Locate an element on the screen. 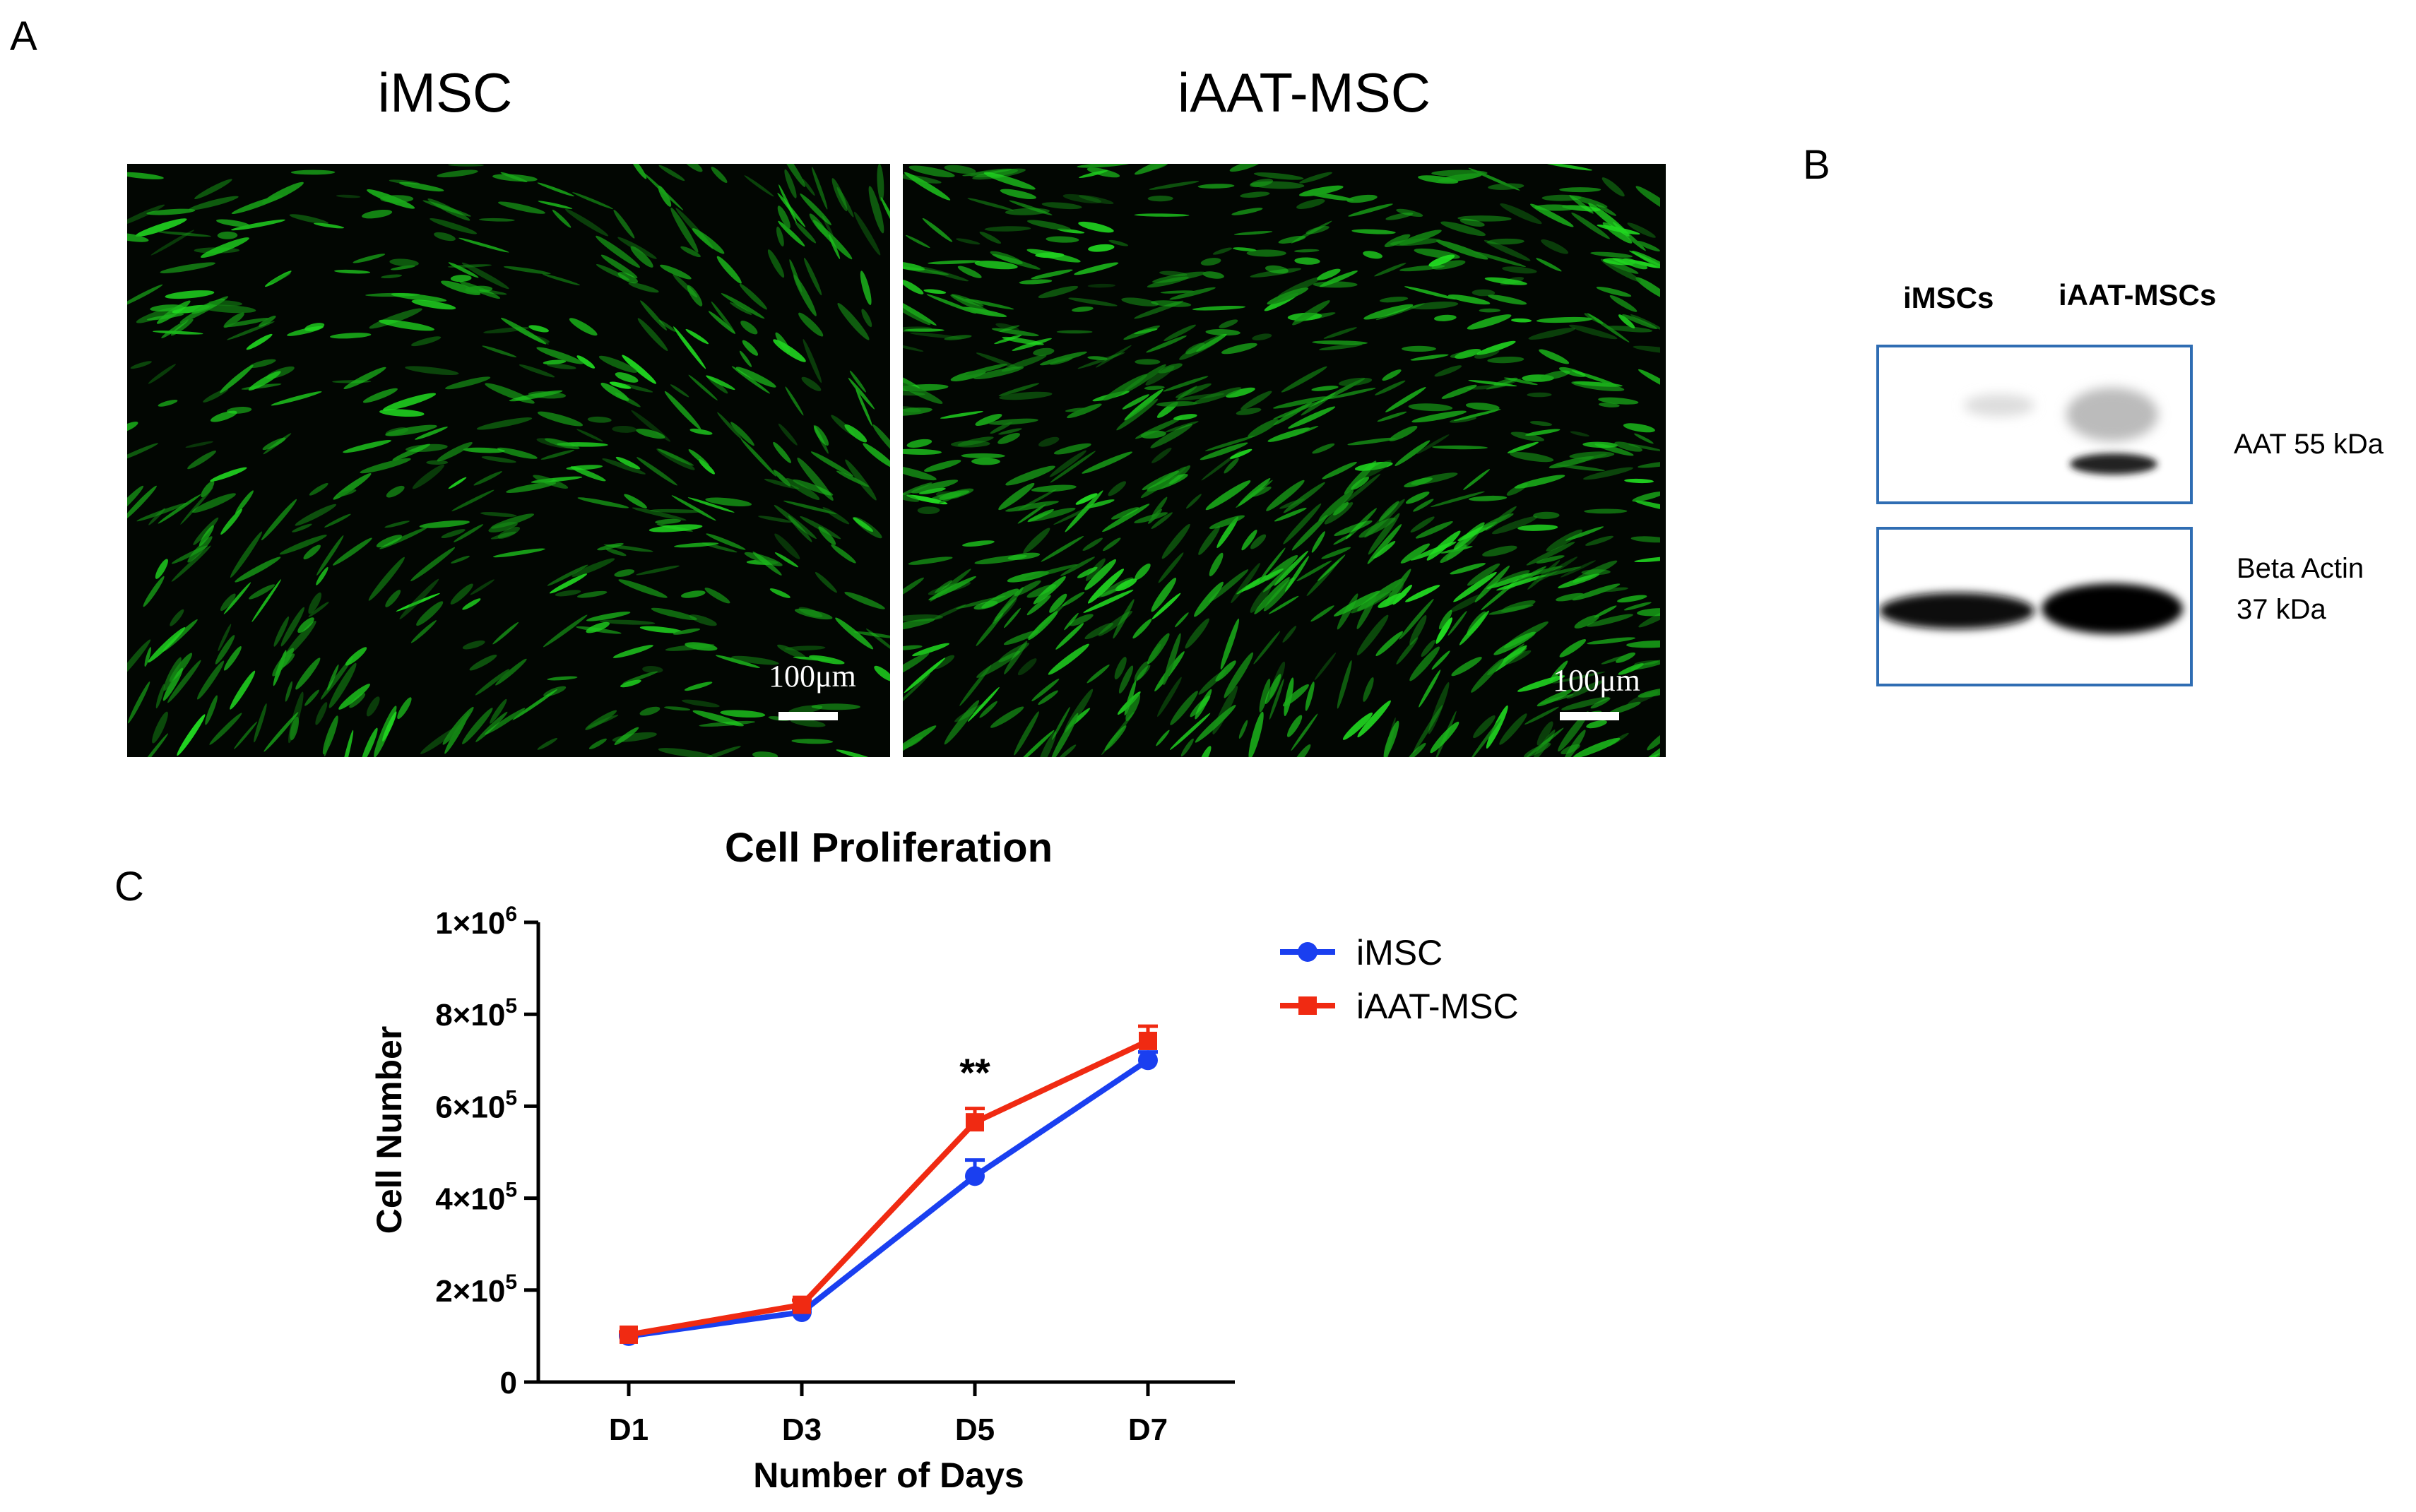 This screenshot has width=2416, height=1512. x-tick-label: D3 is located at coordinates (802, 1429).